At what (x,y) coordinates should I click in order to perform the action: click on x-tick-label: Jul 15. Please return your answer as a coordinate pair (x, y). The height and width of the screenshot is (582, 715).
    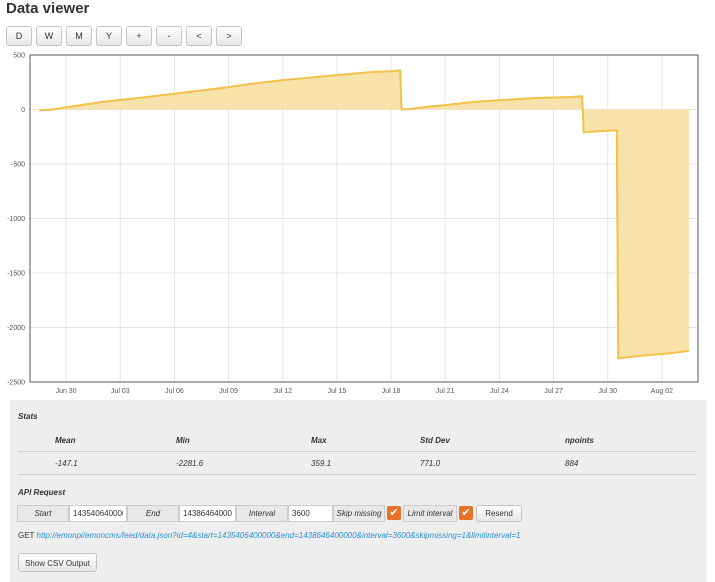
    Looking at the image, I should click on (337, 391).